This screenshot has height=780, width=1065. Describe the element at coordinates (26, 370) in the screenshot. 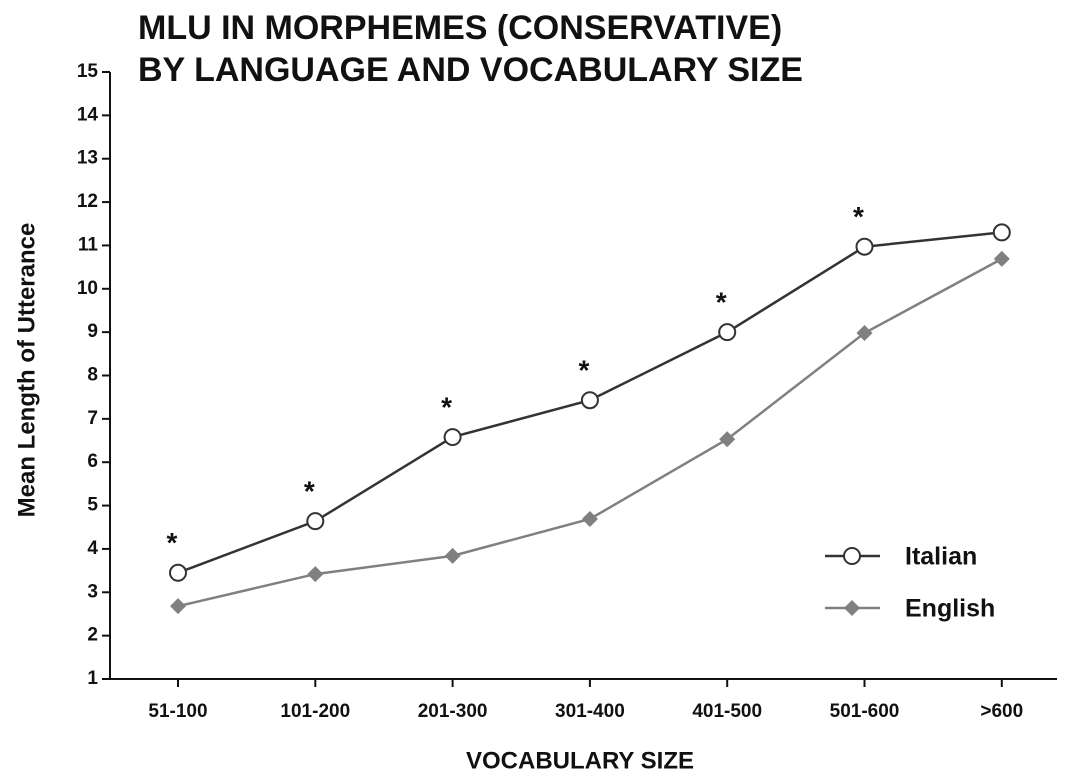

I see `y-axis-label: Mean Length of Utterance` at that location.